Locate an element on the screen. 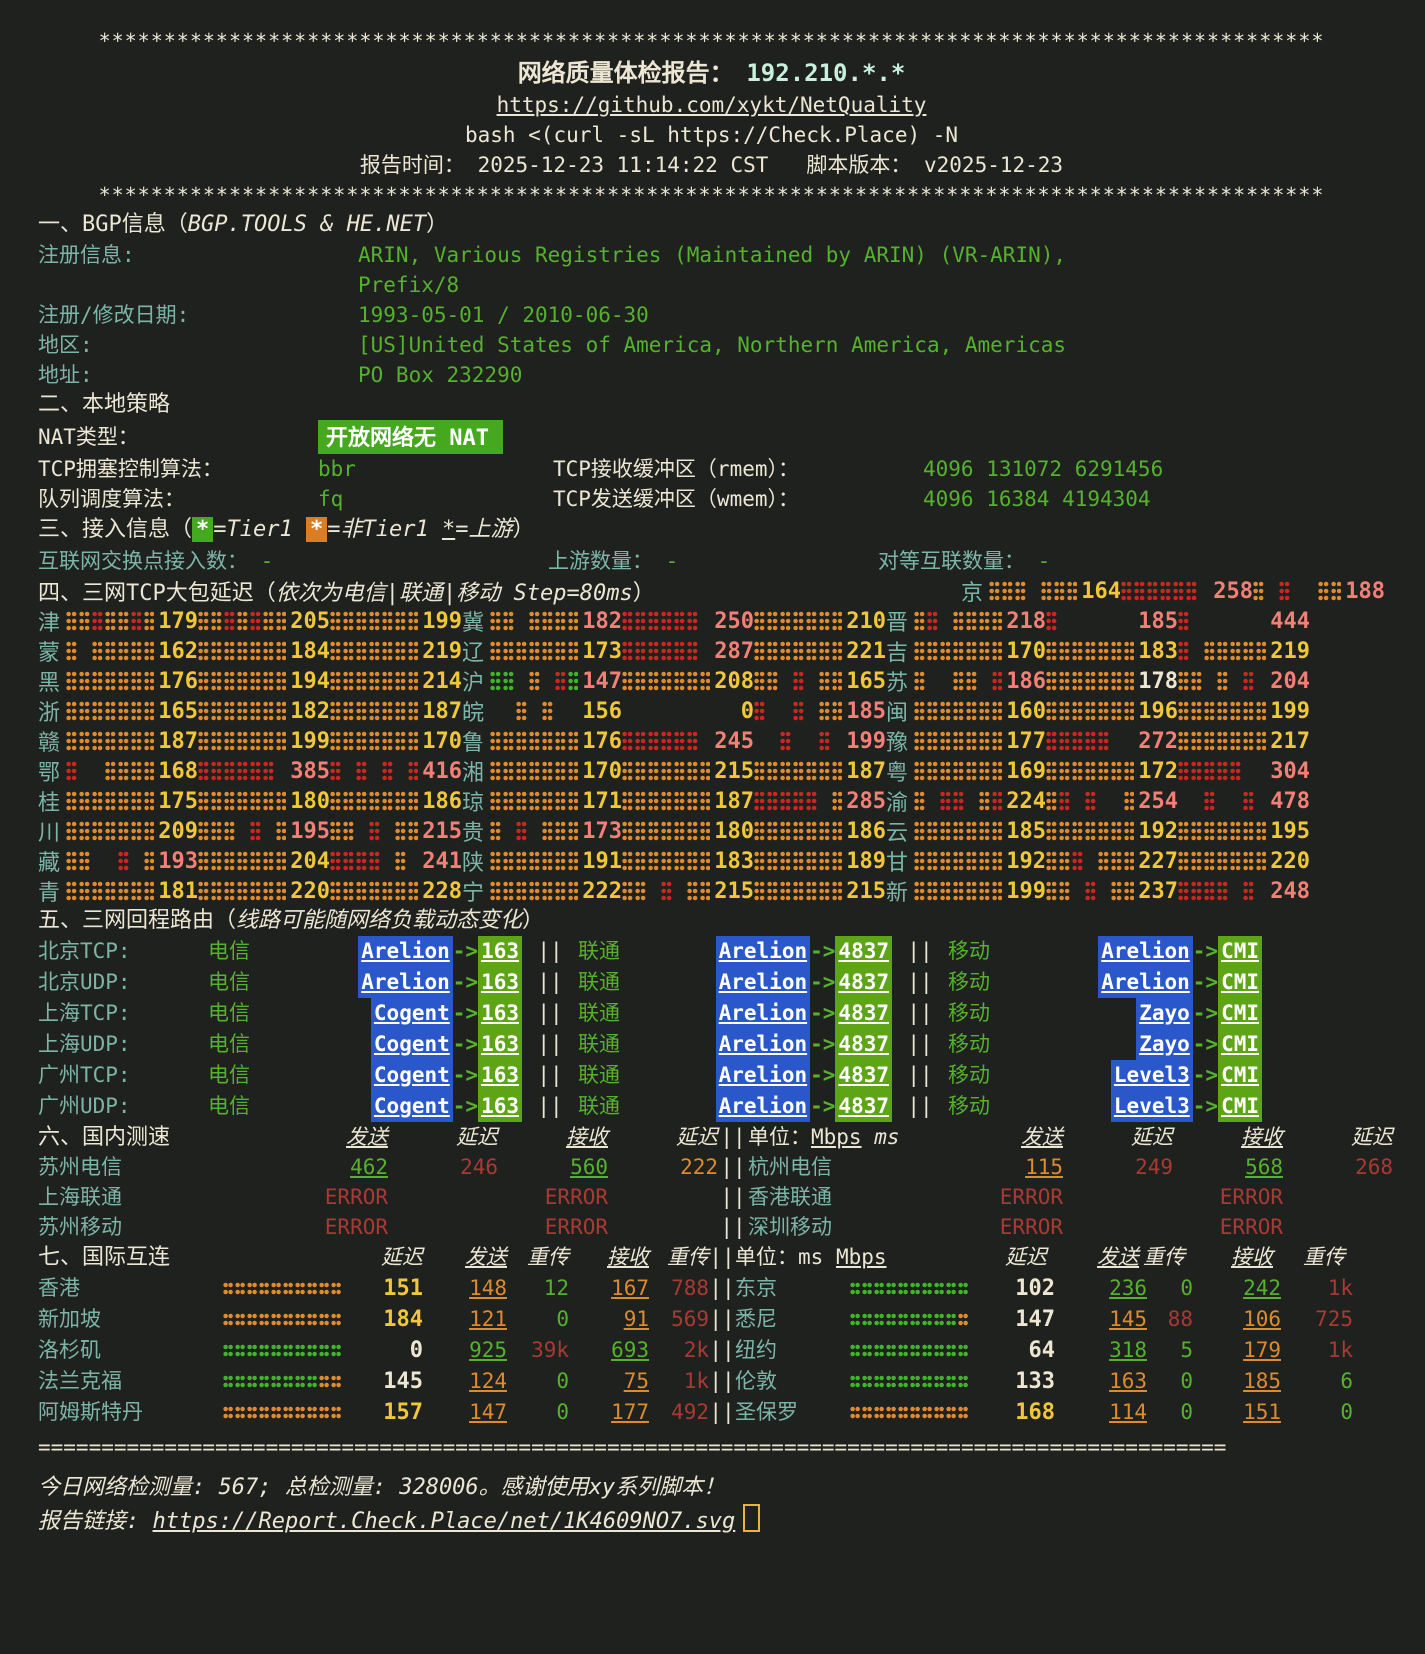 The image size is (1425, 1654). route-hop-badge: Arelion is located at coordinates (763, 1075).